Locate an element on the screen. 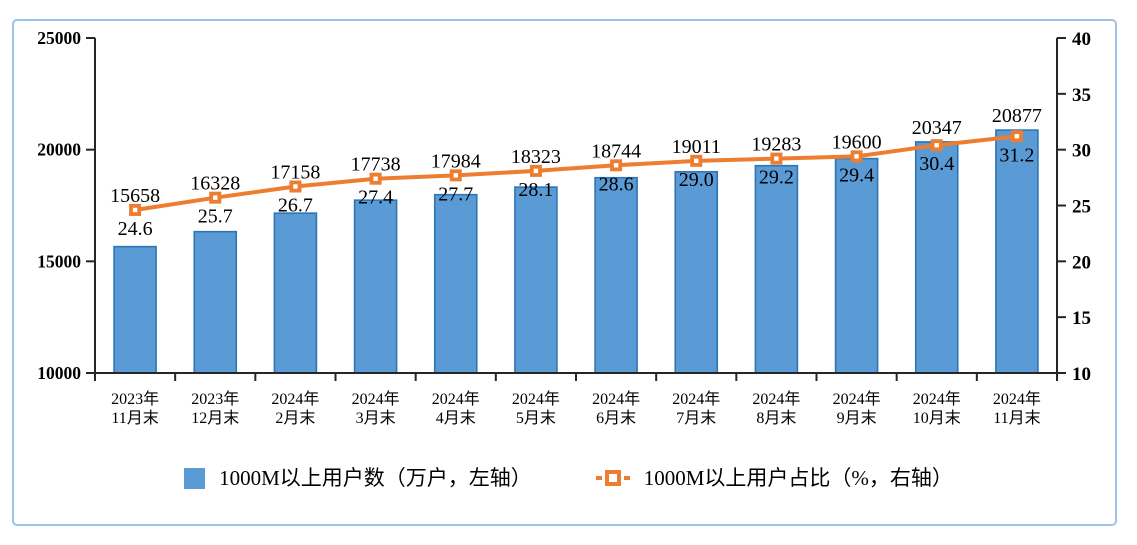  legend-square-marker-icon is located at coordinates (612, 478).